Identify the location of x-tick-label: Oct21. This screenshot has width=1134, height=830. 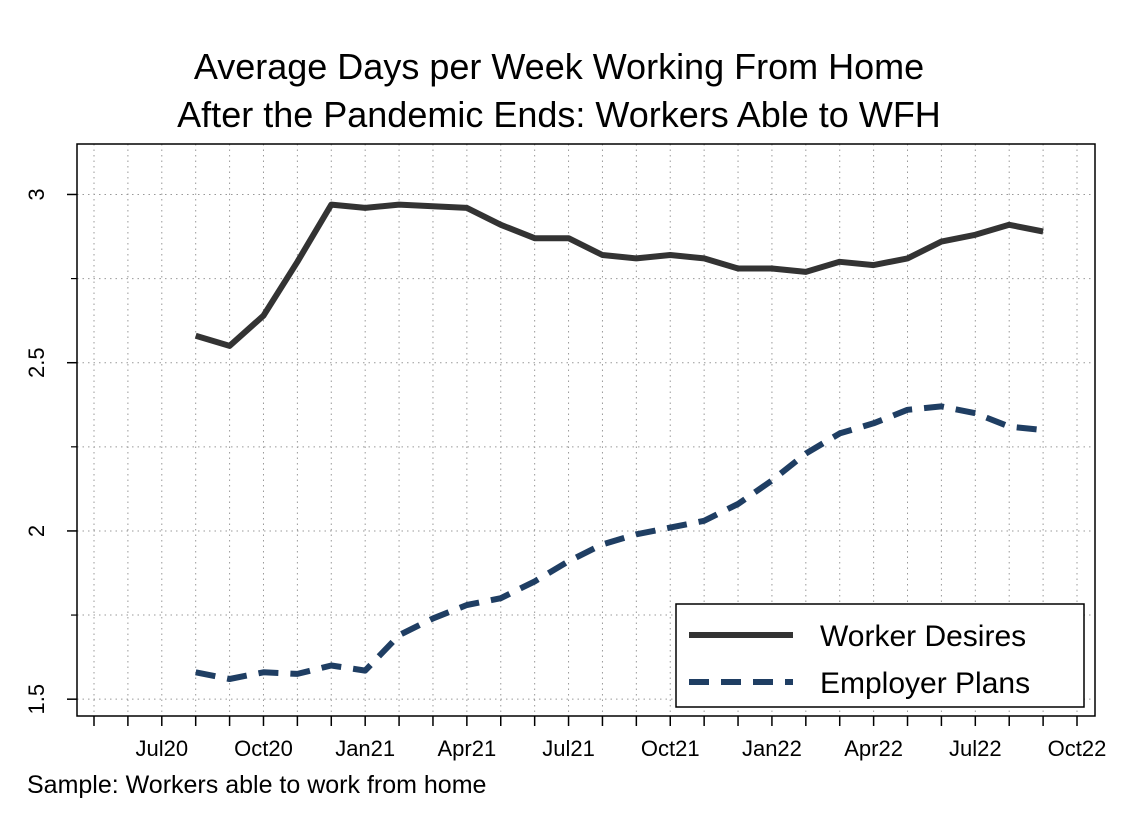
(670, 748).